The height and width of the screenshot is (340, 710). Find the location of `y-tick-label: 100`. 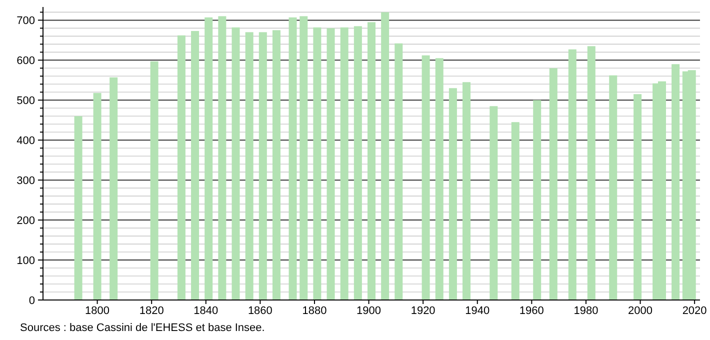

y-tick-label: 100 is located at coordinates (25, 260).